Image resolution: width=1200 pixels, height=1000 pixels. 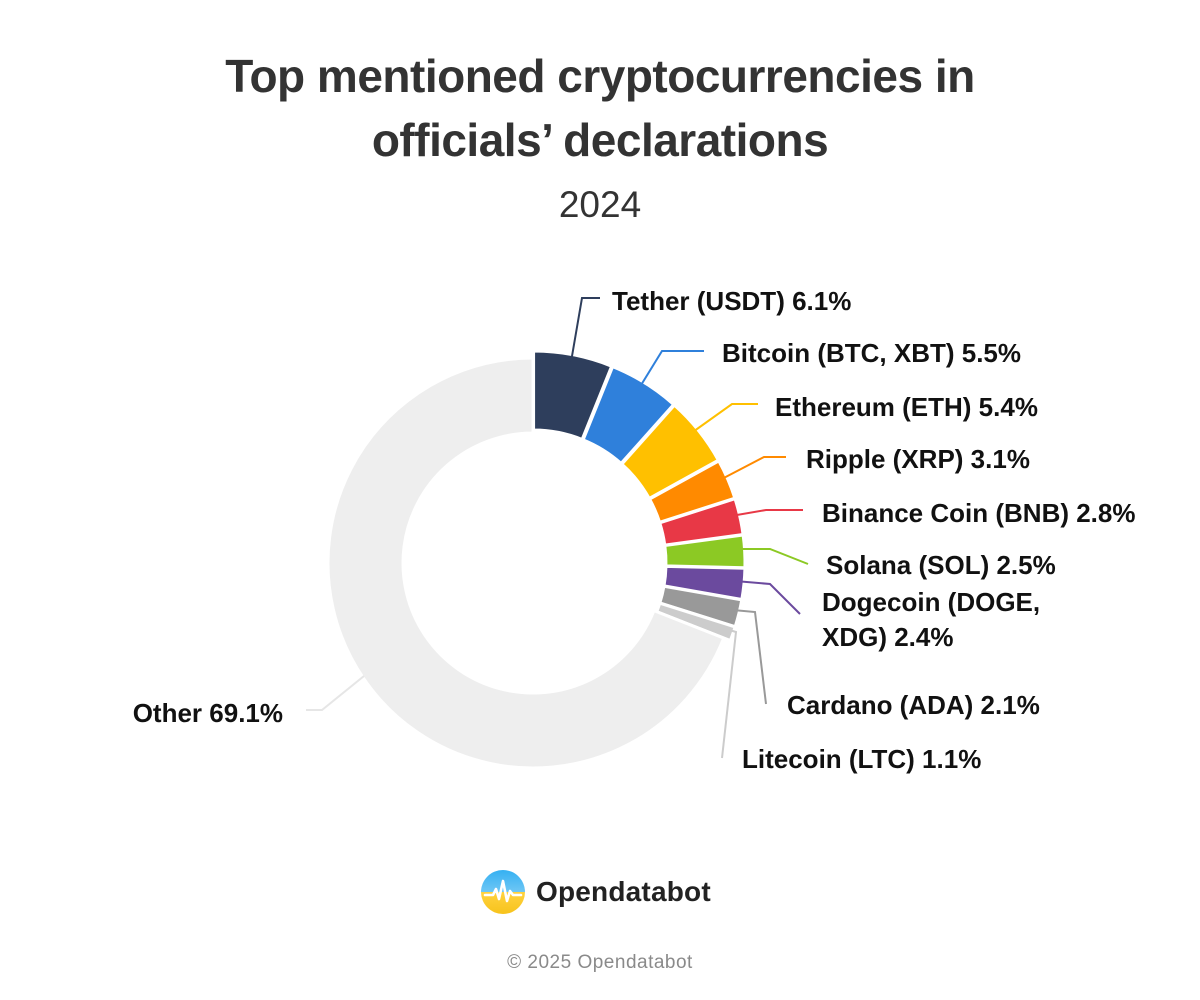 I want to click on brand-name: Opendatabot, so click(x=623, y=891).